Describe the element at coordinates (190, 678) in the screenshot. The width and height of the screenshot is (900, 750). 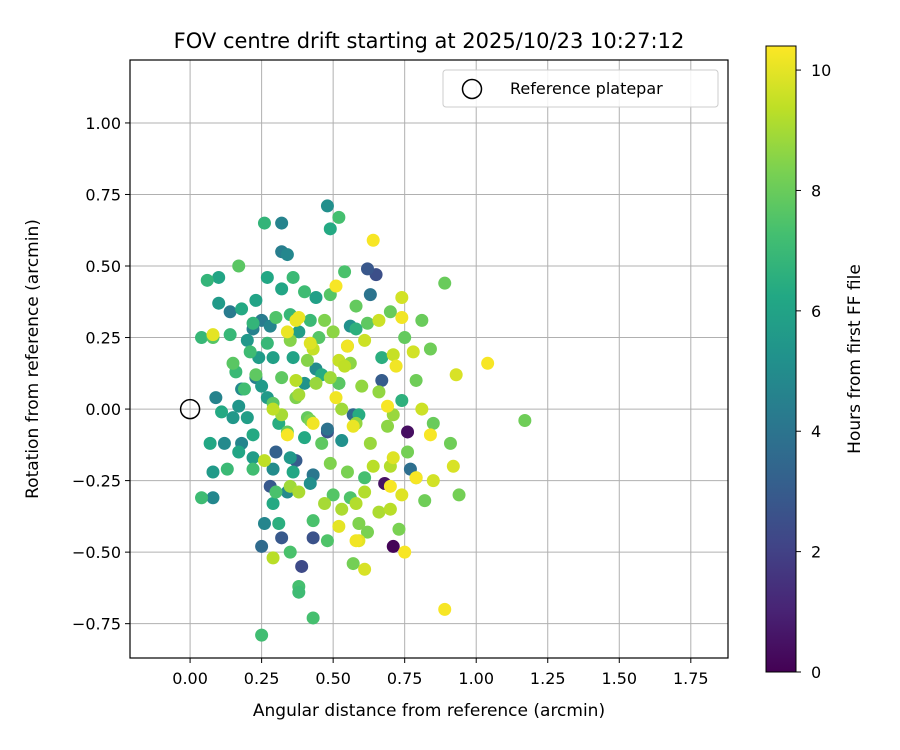
I see `x-tick-label: 0.00` at that location.